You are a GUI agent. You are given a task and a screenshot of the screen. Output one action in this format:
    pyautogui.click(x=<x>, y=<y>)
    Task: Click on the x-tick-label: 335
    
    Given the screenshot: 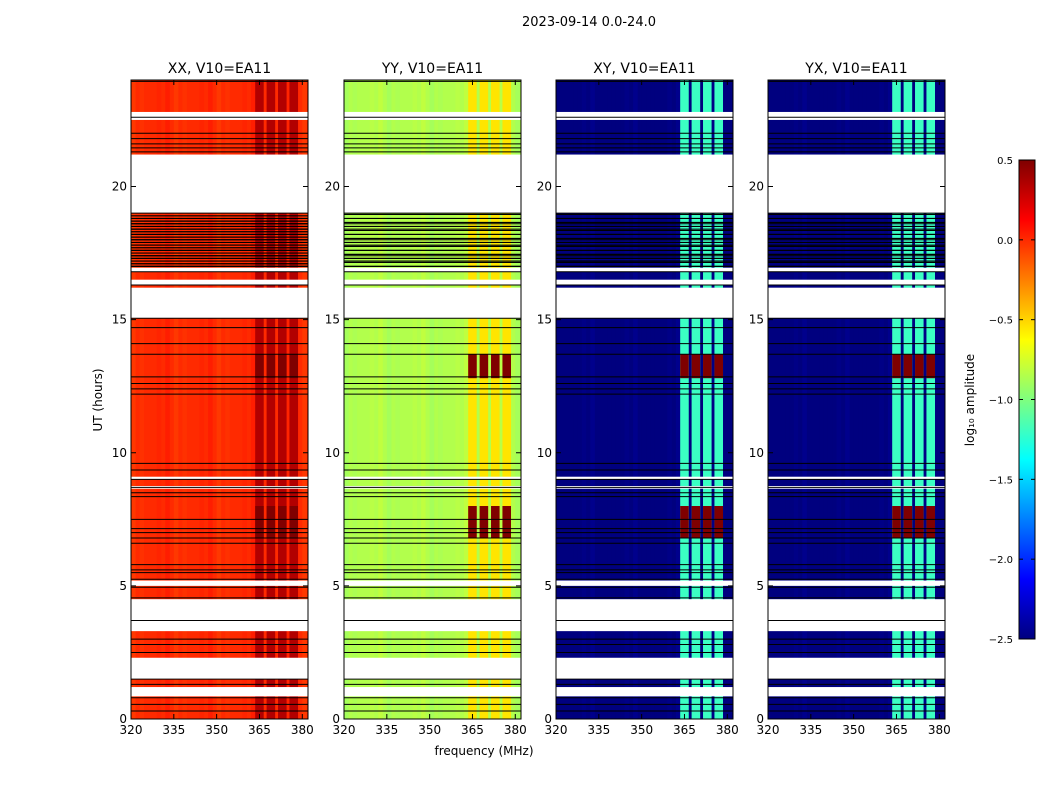 What is the action you would take?
    pyautogui.click(x=810, y=730)
    